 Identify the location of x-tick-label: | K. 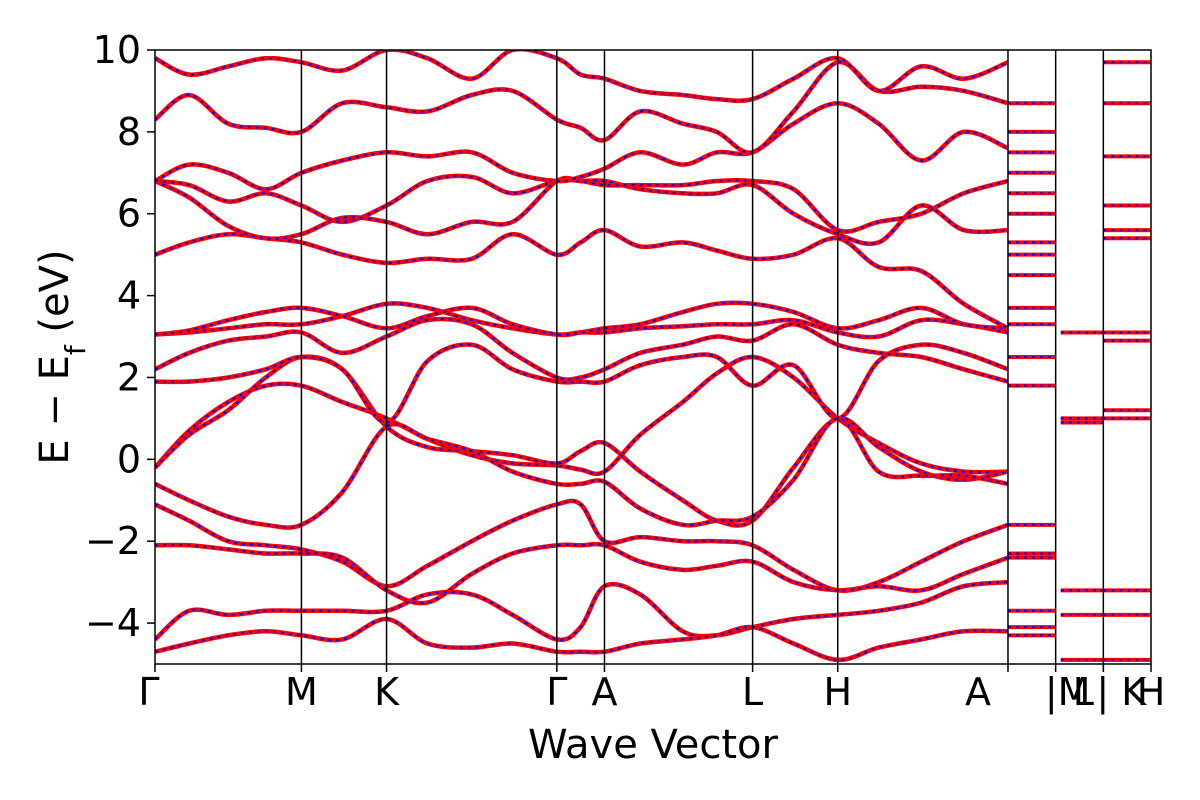
(1121, 692).